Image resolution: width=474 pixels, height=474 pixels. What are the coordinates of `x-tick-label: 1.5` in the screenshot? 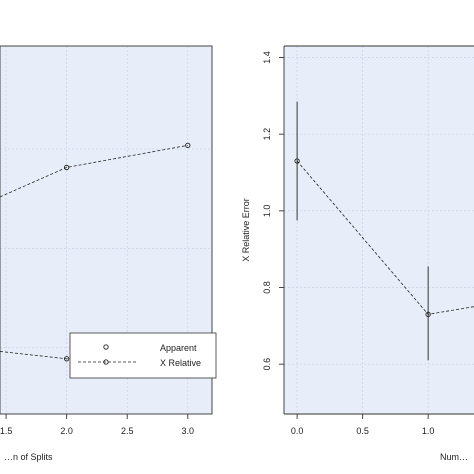 It's located at (6, 431).